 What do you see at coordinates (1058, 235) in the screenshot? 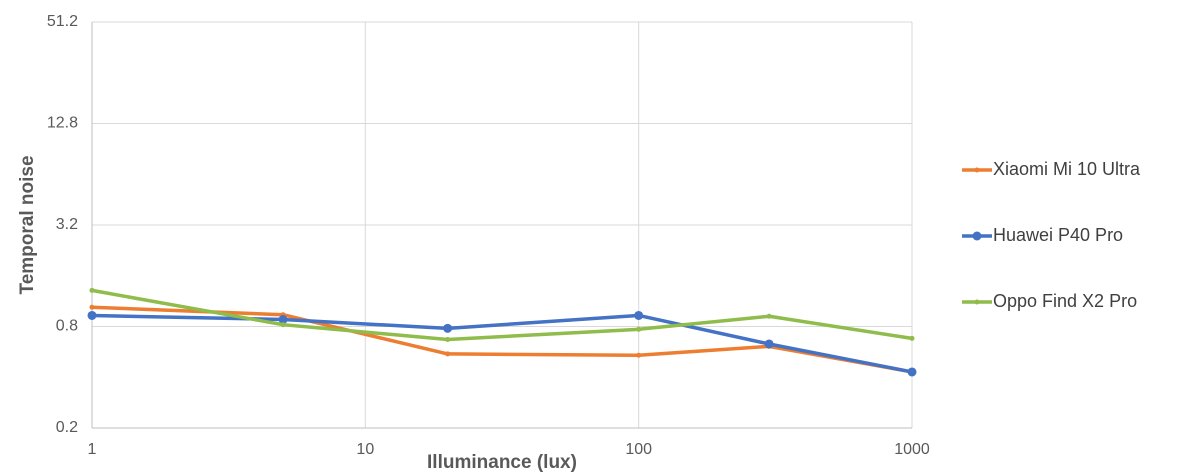
I see `legend-text: Huawei P40 Pro` at bounding box center [1058, 235].